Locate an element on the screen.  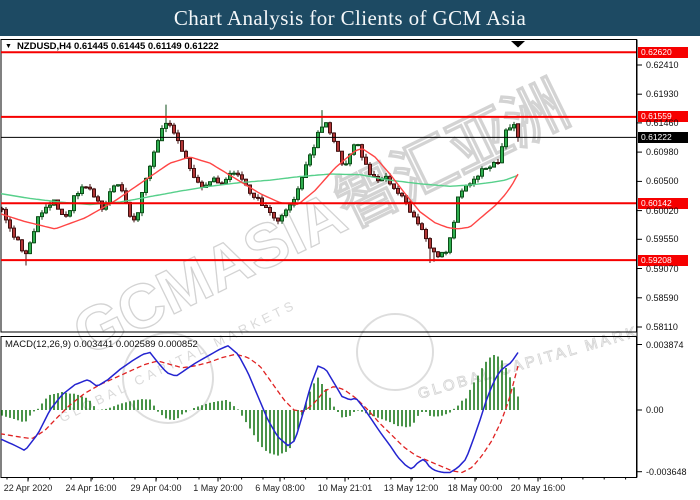
date-axis-label: 1 May 20:00 is located at coordinates (218, 488).